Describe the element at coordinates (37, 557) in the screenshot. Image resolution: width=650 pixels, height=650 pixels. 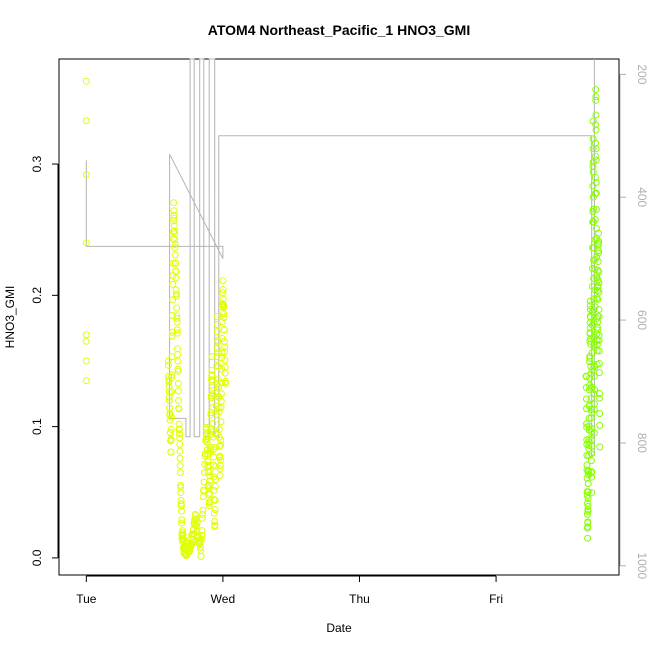
I see `y-tick-label: 0.0` at that location.